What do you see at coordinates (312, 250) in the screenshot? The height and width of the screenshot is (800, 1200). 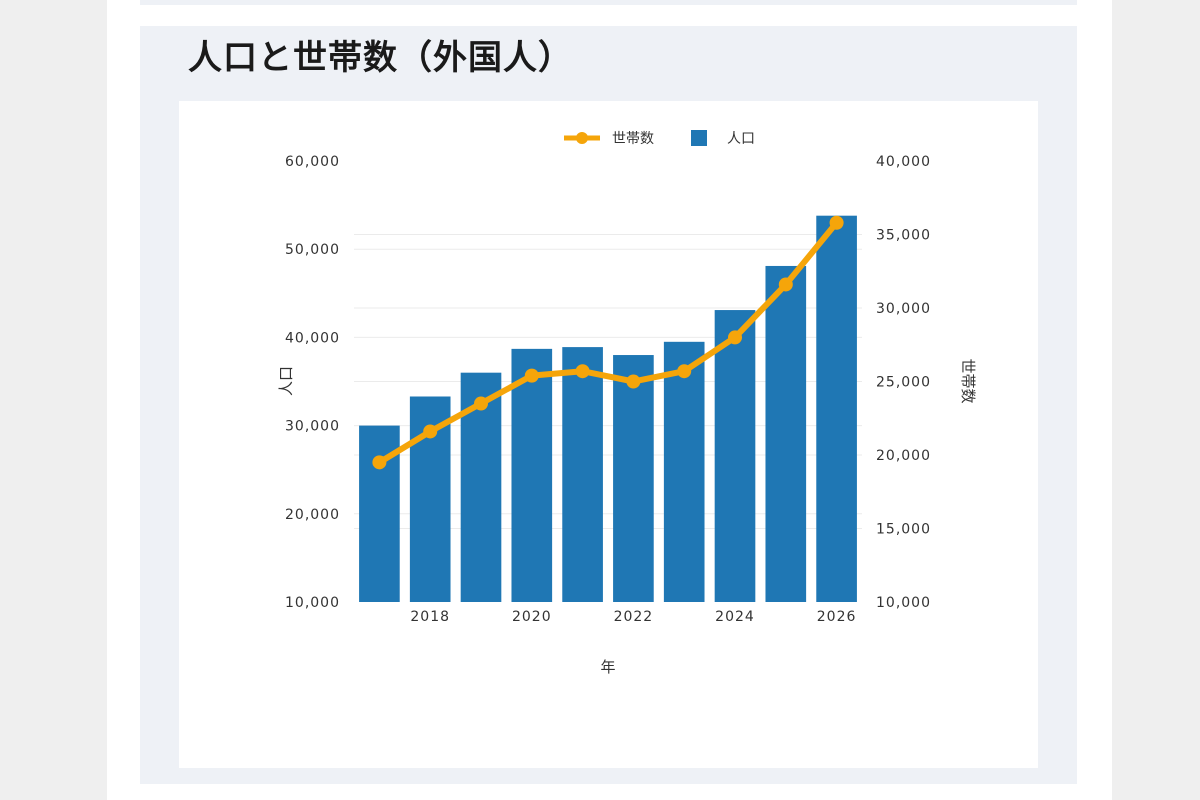 I see `left-tick-label: 50,000` at bounding box center [312, 250].